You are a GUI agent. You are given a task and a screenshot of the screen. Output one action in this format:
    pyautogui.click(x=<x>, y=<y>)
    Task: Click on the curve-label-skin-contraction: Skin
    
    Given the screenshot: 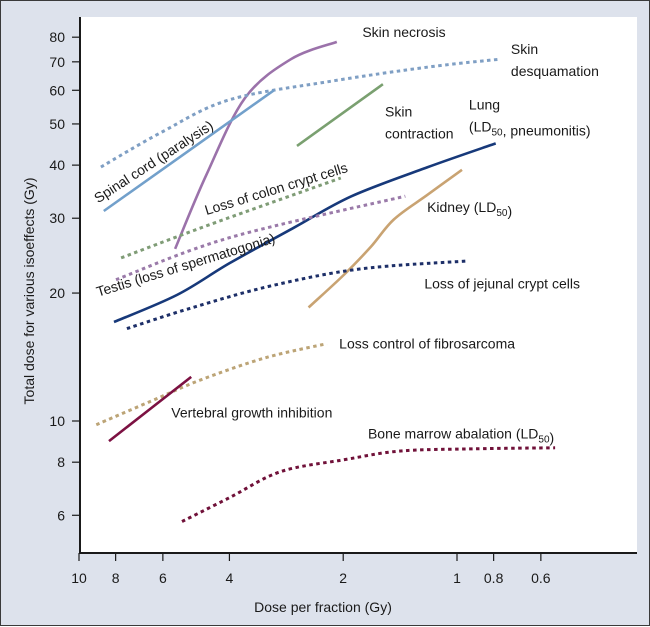 What is the action you would take?
    pyautogui.click(x=398, y=112)
    